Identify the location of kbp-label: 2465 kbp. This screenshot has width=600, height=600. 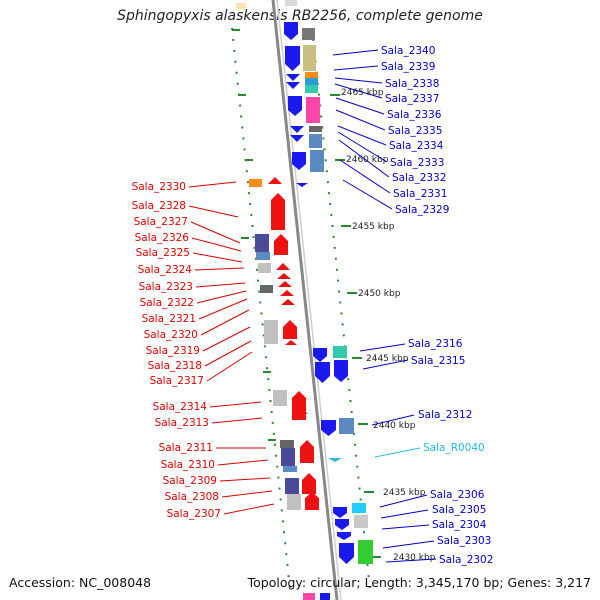
(362, 93).